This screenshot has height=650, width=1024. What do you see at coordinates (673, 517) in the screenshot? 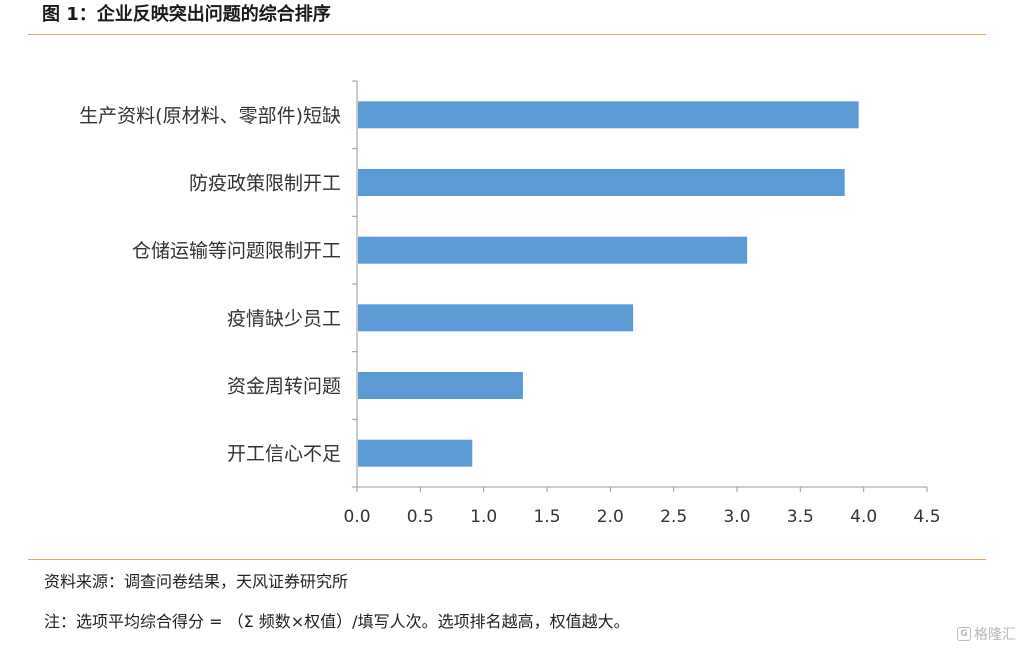
I see `x-tick-label: 2.5` at bounding box center [673, 517].